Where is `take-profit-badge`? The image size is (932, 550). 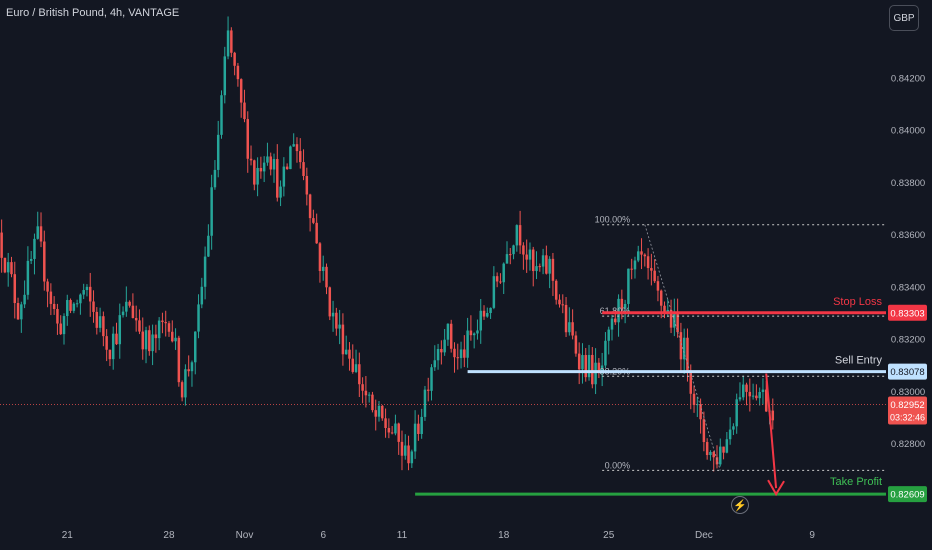 take-profit-badge is located at coordinates (907, 494).